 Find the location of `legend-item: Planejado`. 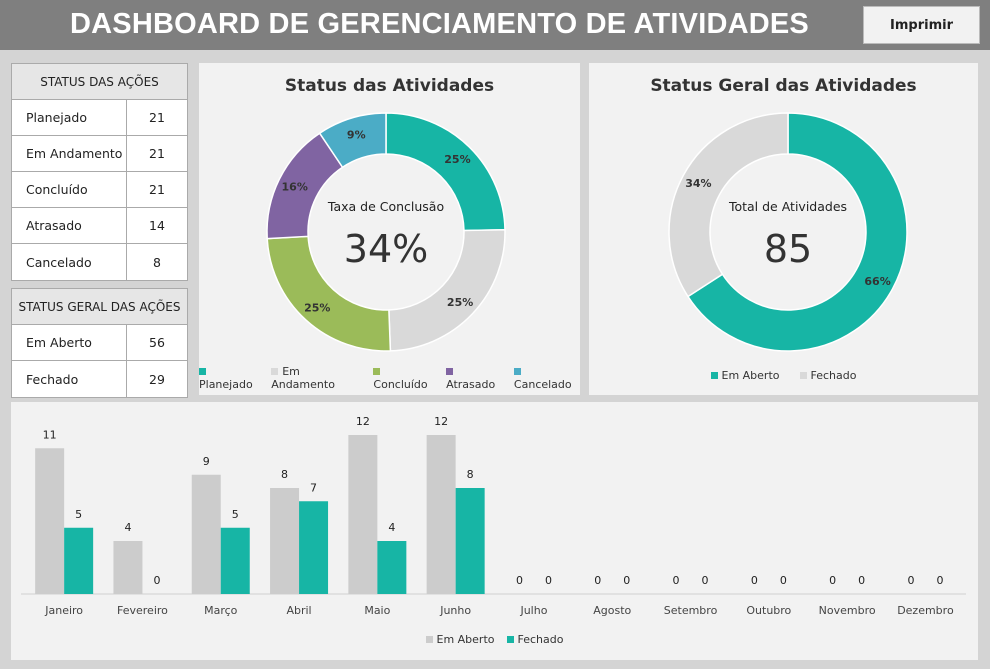

legend-item: Planejado is located at coordinates (230, 378).